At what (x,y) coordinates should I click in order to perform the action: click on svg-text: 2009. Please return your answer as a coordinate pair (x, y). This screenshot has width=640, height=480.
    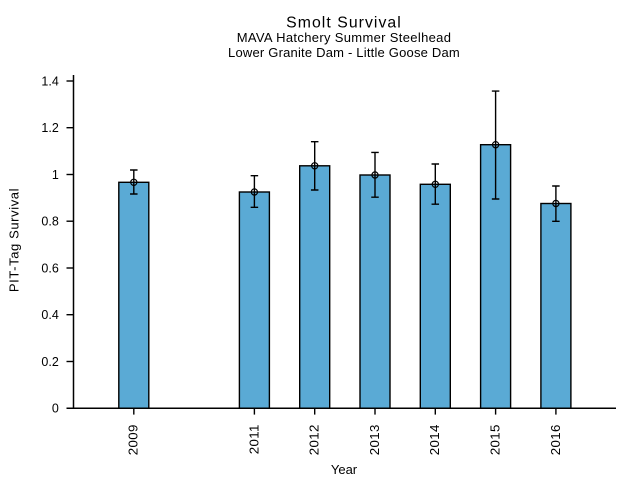
    Looking at the image, I should click on (133, 439).